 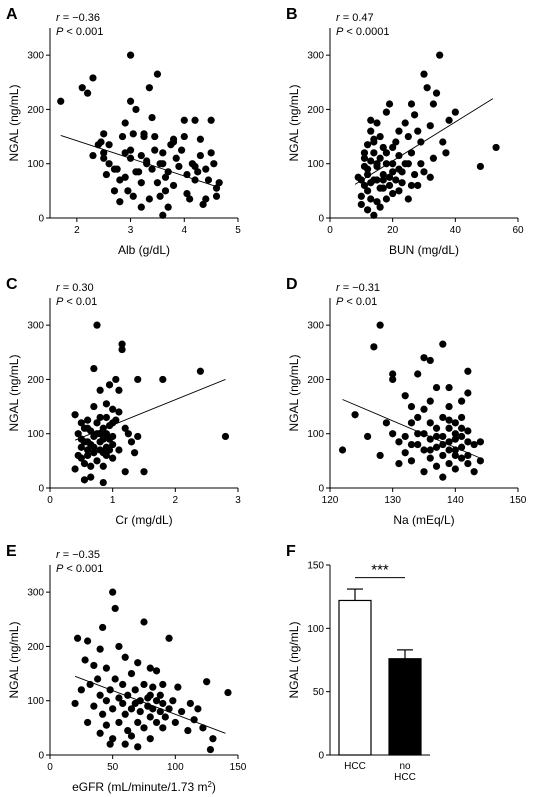 What do you see at coordinates (455, 500) in the screenshot?
I see `x-tick-label: 140` at bounding box center [455, 500].